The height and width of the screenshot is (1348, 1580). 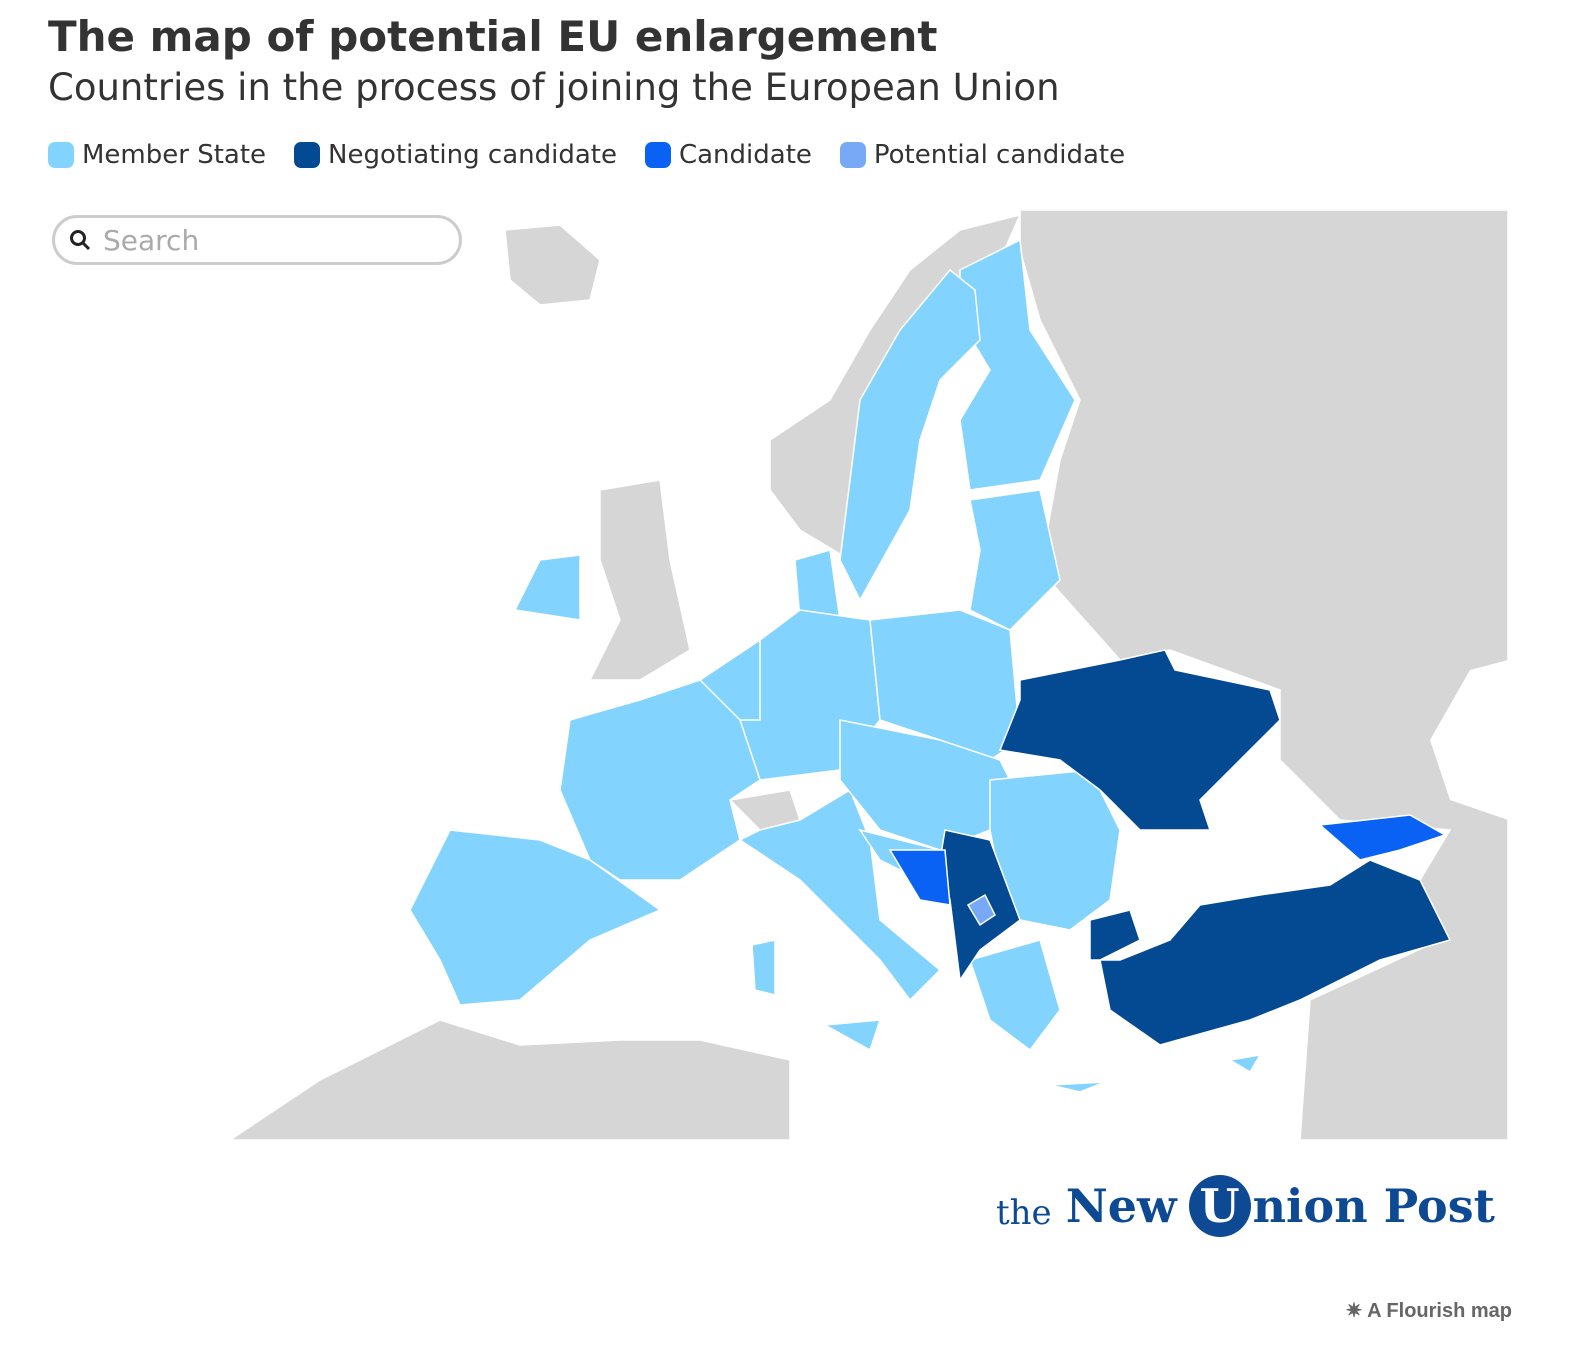 I want to click on cyprus, so click(x=1244, y=1063).